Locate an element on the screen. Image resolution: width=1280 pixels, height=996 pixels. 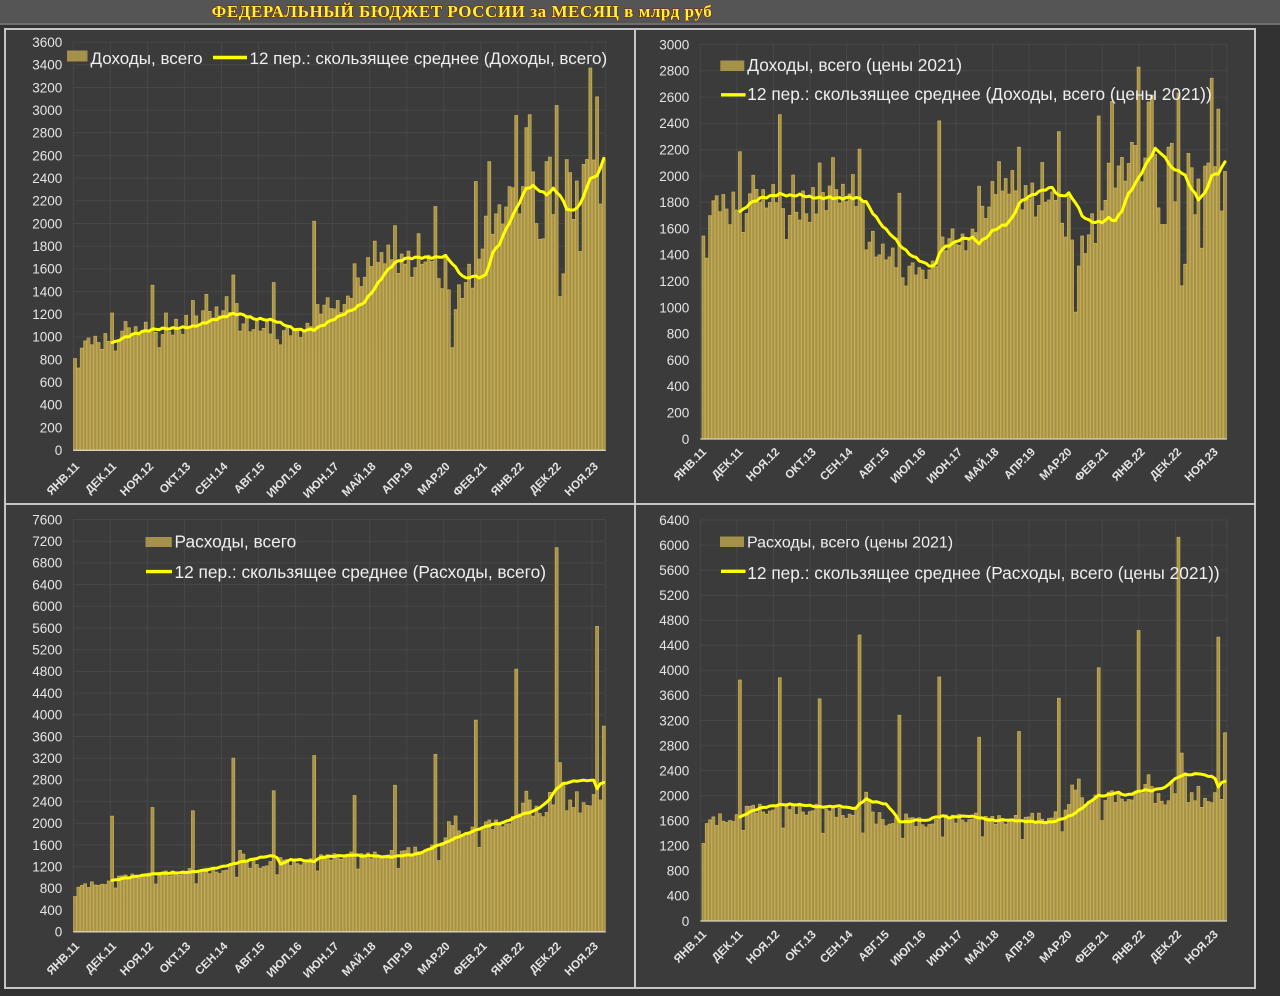
svg-text: 7200 is located at coordinates (47, 541).